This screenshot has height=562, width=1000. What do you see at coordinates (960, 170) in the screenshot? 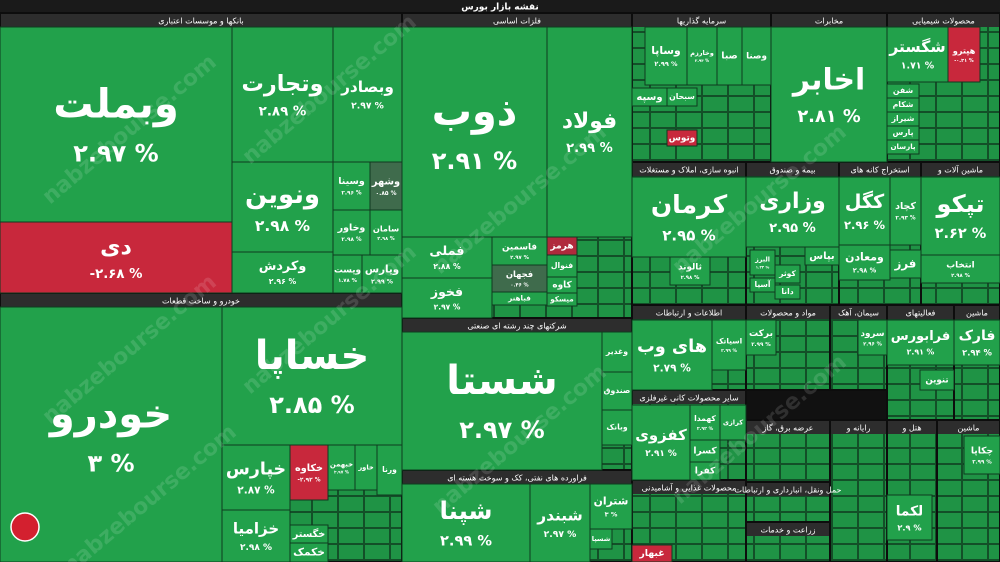
I see `sector-title: ماشین آلات و` at bounding box center [960, 170].